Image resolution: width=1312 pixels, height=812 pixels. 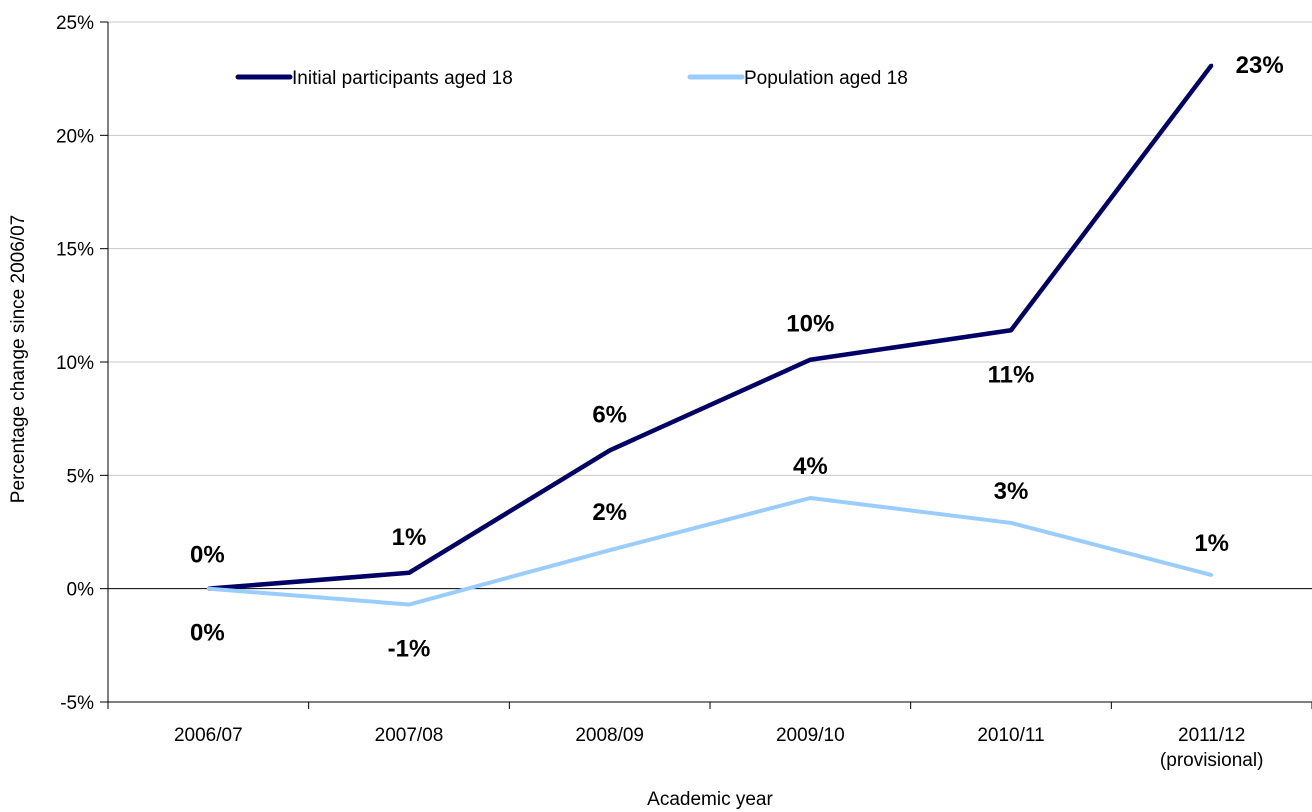 What do you see at coordinates (710, 799) in the screenshot?
I see `x-axis-title: Academic year` at bounding box center [710, 799].